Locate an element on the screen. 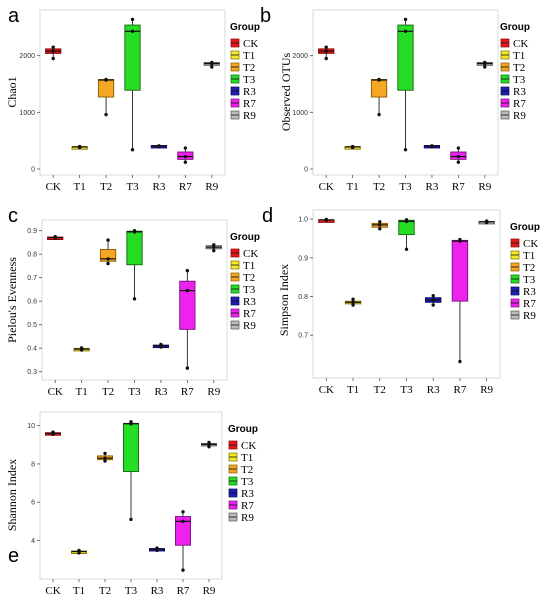  y-tick-label: 0.5 is located at coordinates (32, 325).